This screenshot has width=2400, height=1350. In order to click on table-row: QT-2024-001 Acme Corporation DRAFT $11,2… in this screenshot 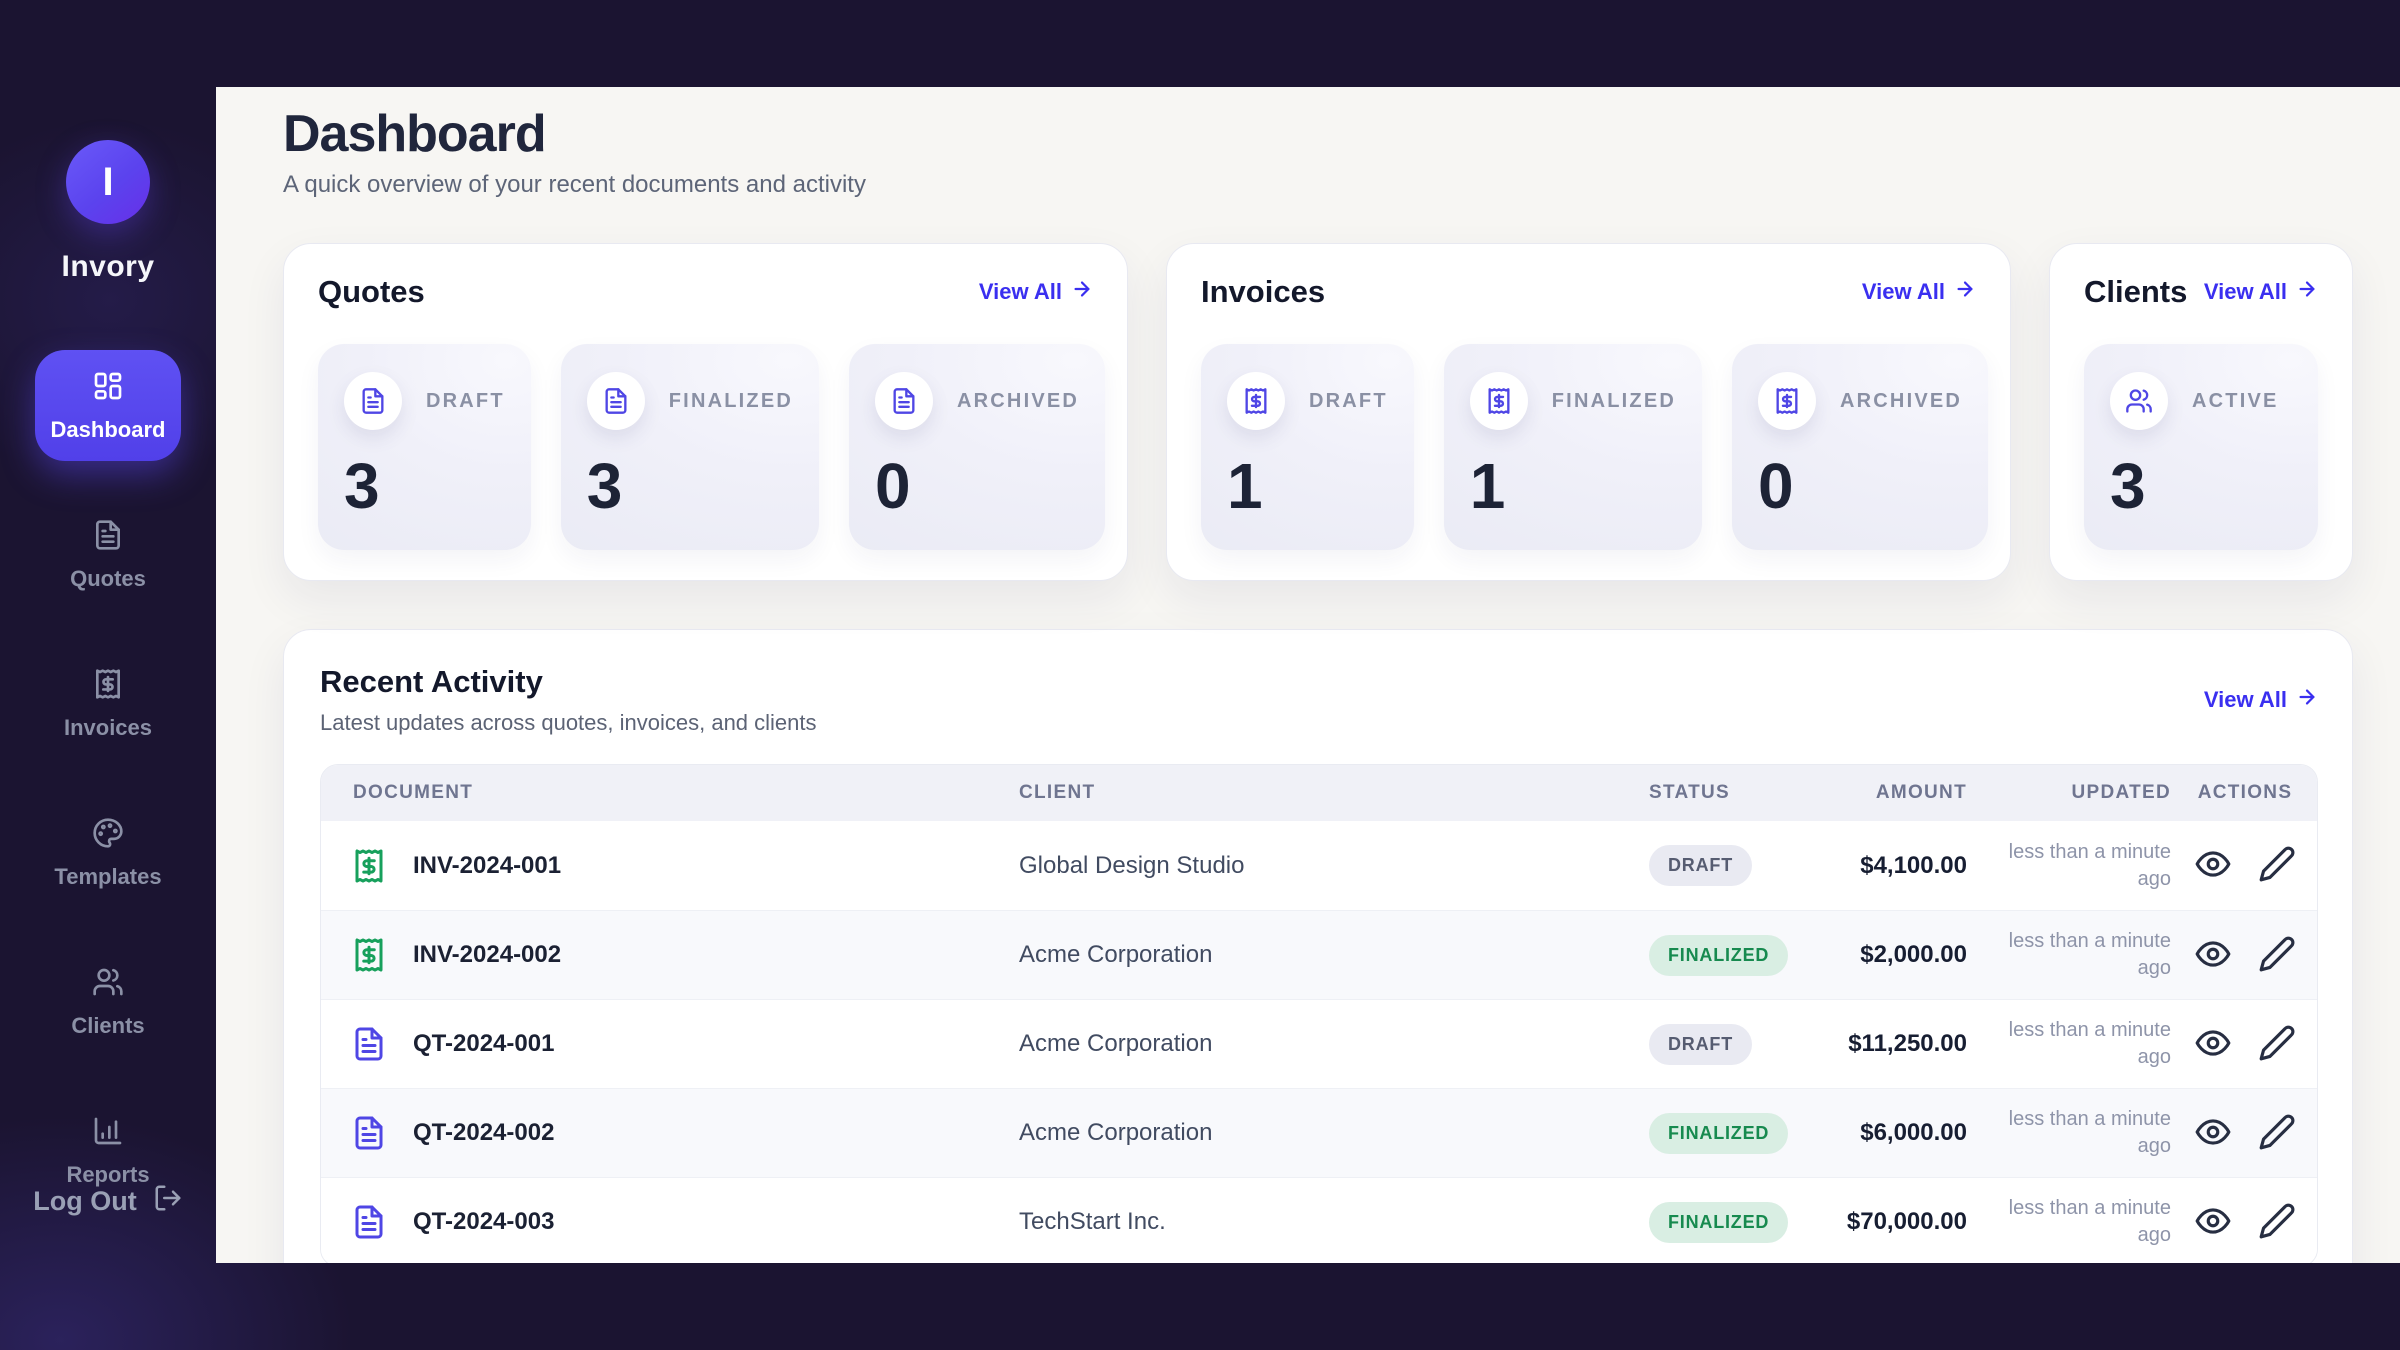, I will do `click(1319, 1043)`.